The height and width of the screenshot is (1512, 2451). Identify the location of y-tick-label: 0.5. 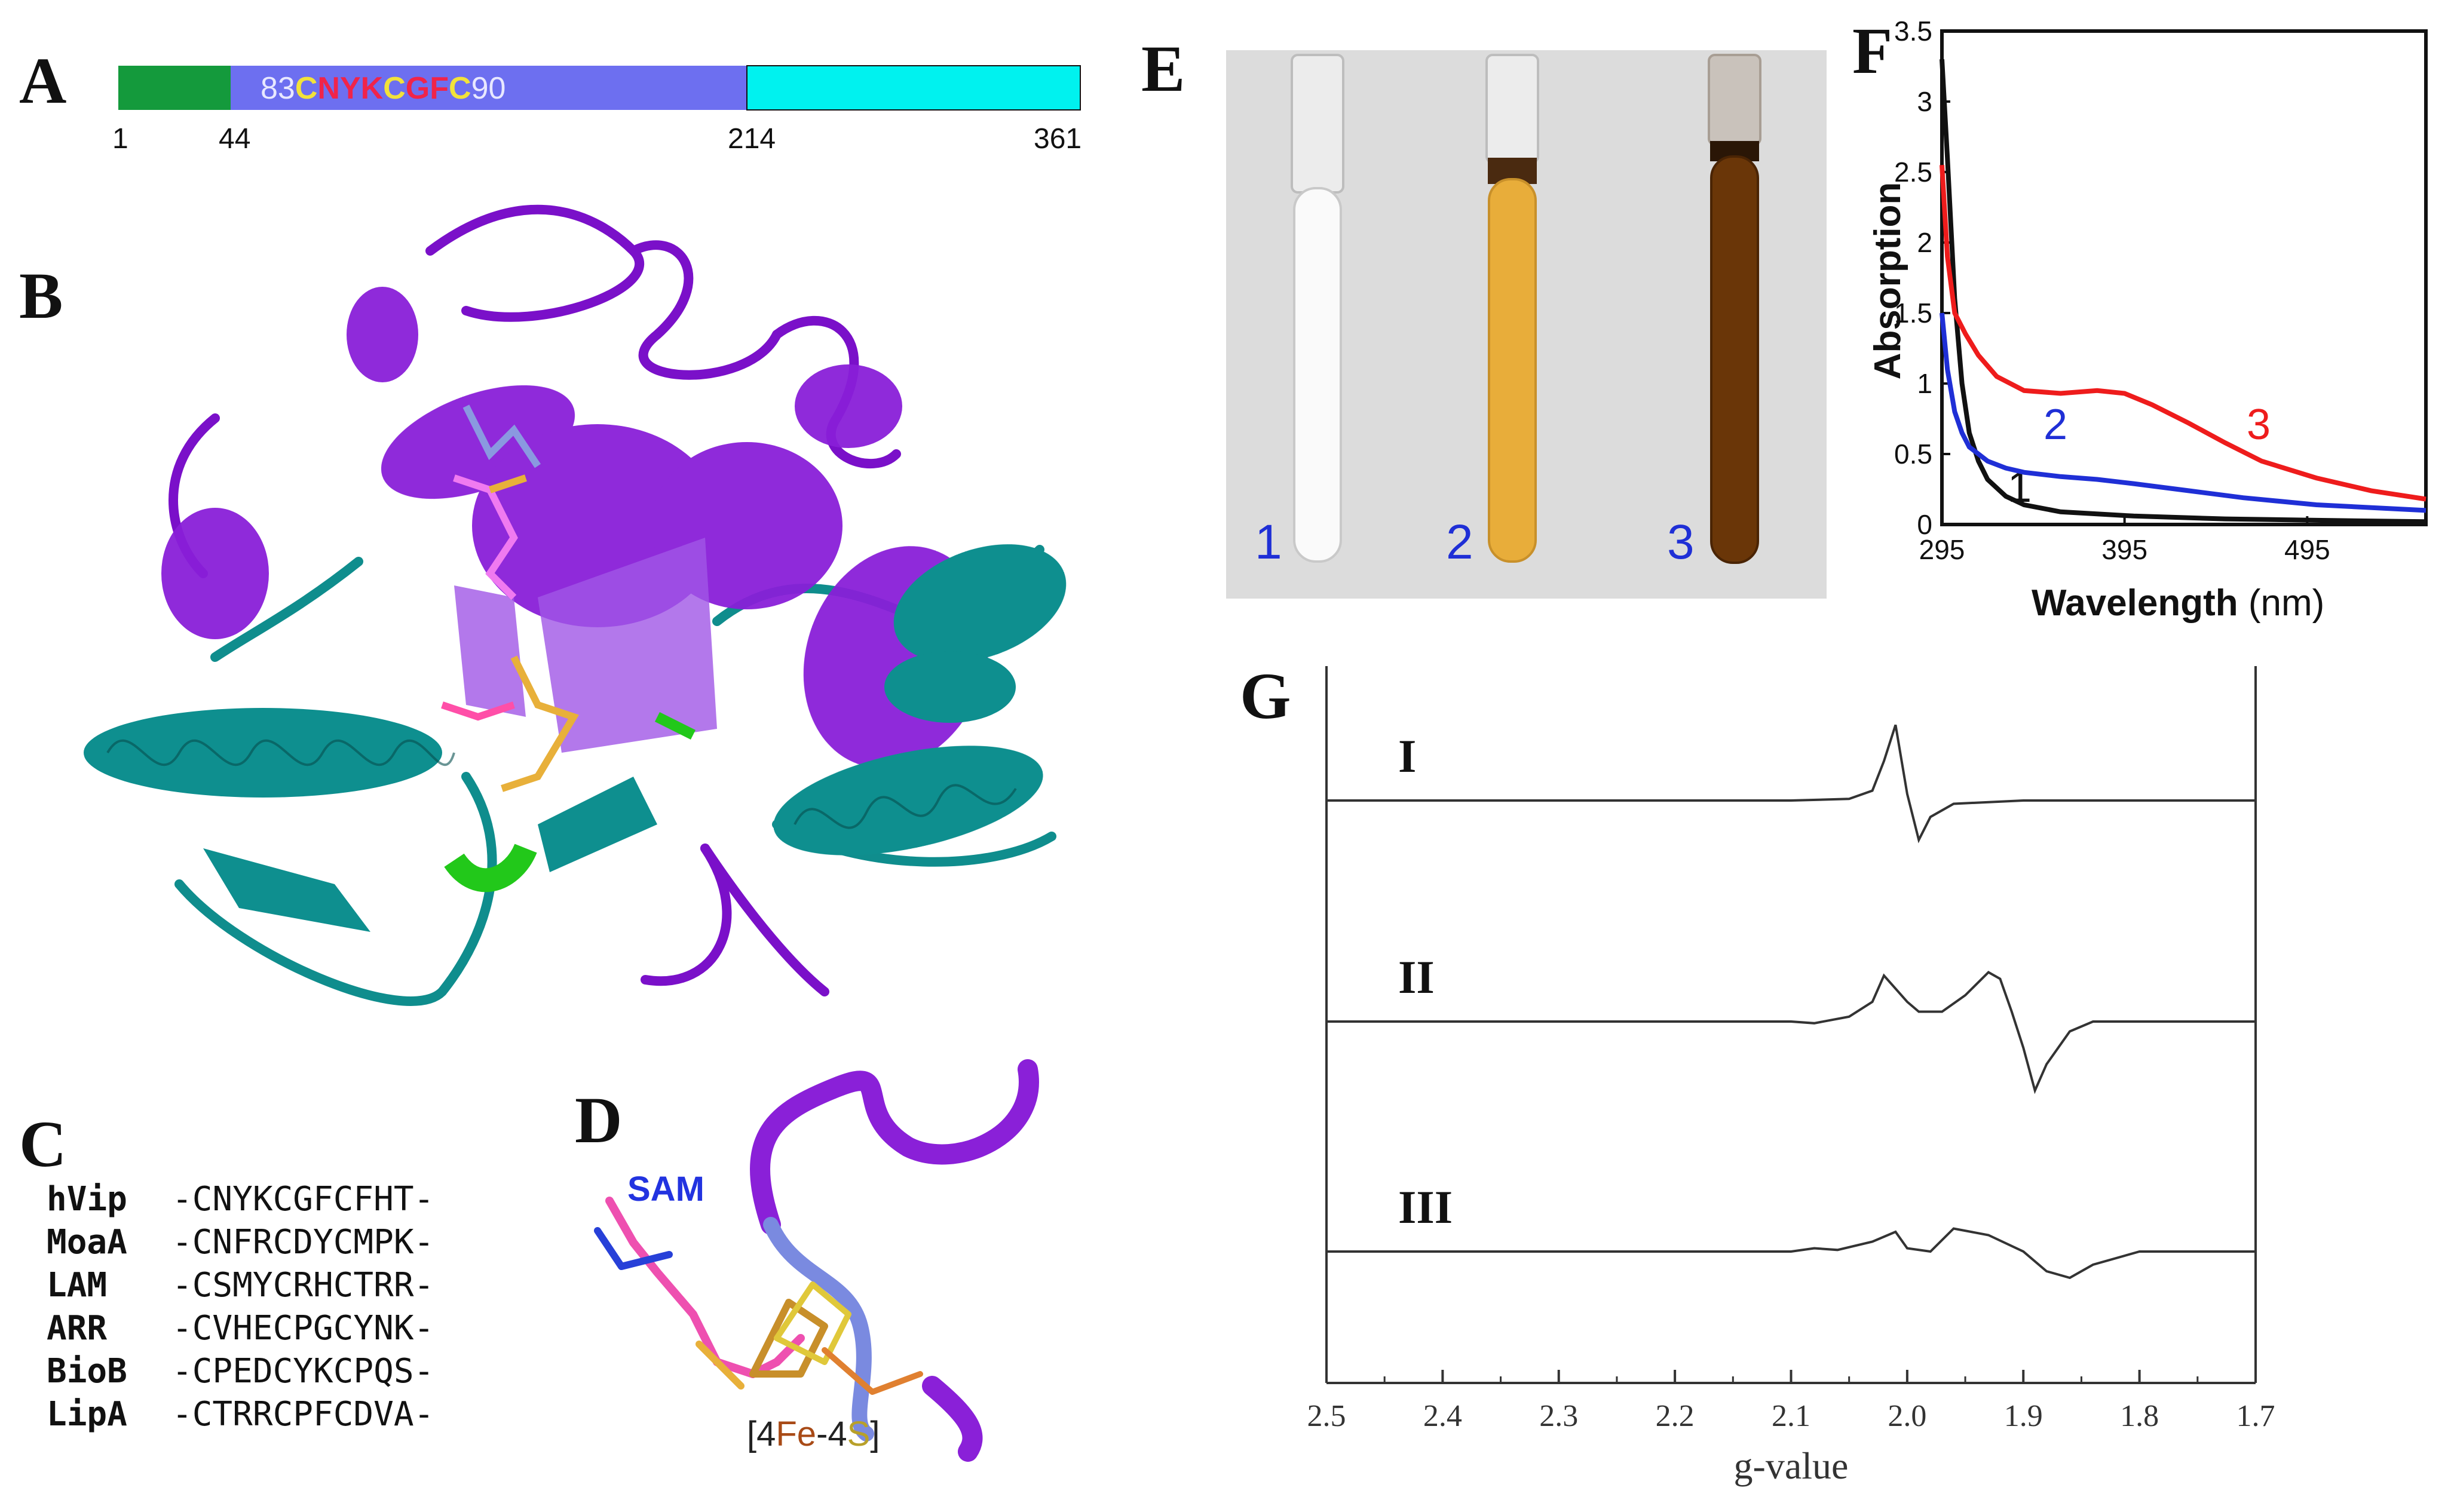
(1913, 454).